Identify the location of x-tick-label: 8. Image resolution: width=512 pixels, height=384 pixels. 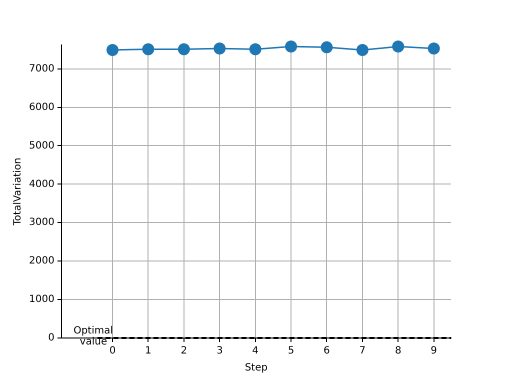
(398, 351).